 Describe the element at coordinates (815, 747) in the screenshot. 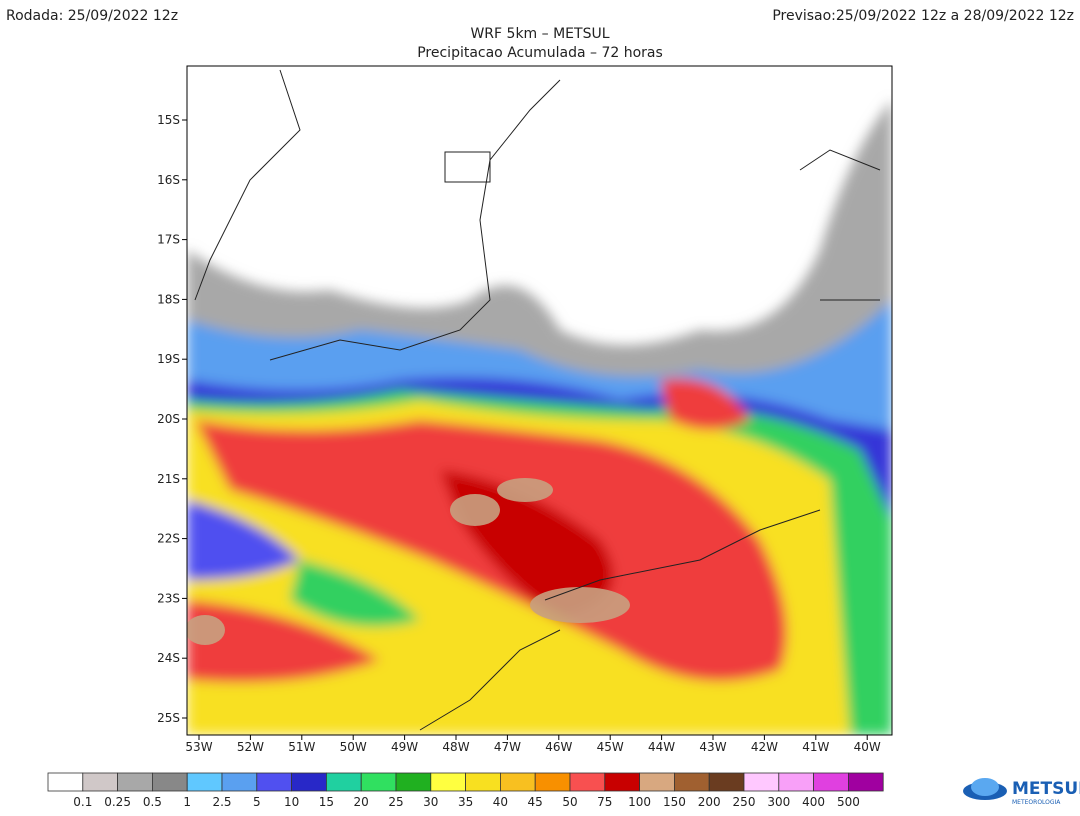

I see `lon-label: 41W` at that location.